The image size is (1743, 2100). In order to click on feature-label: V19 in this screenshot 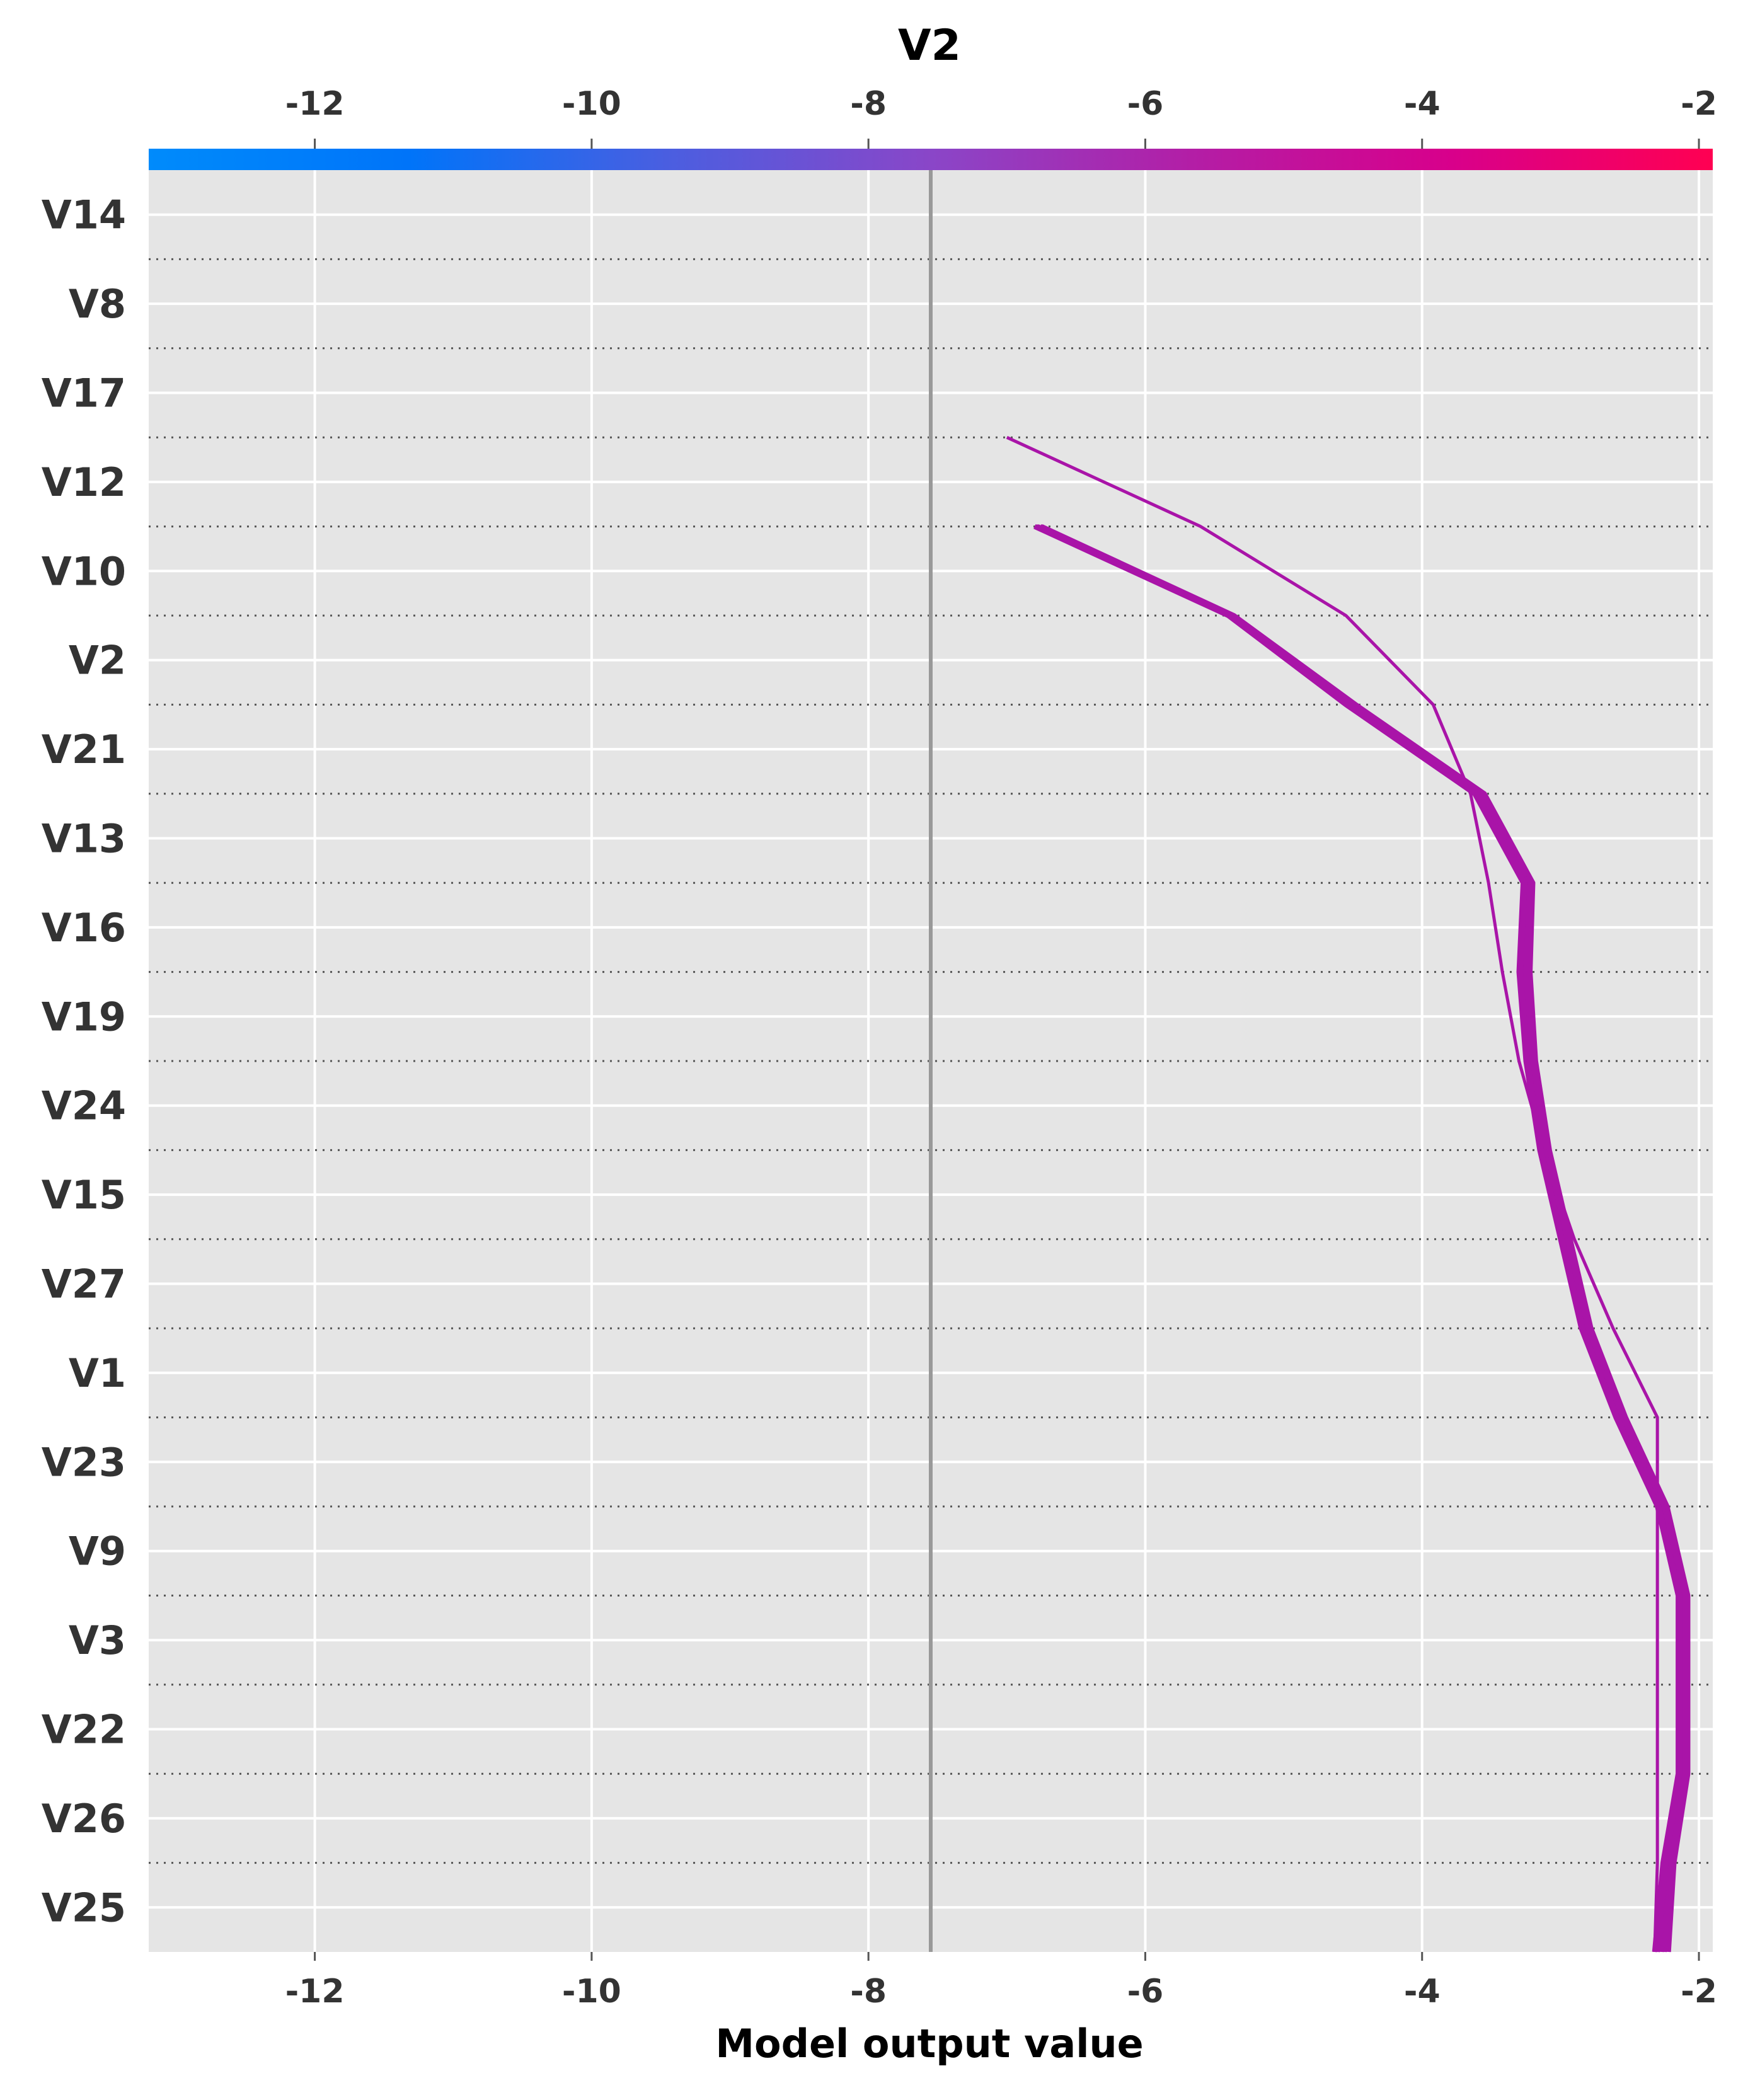, I will do `click(84, 1017)`.